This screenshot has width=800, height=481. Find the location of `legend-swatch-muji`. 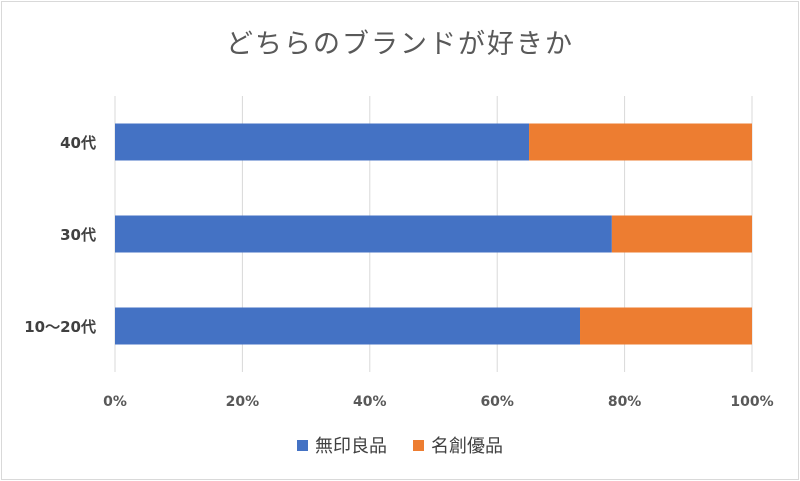

legend-swatch-muji is located at coordinates (302, 445).